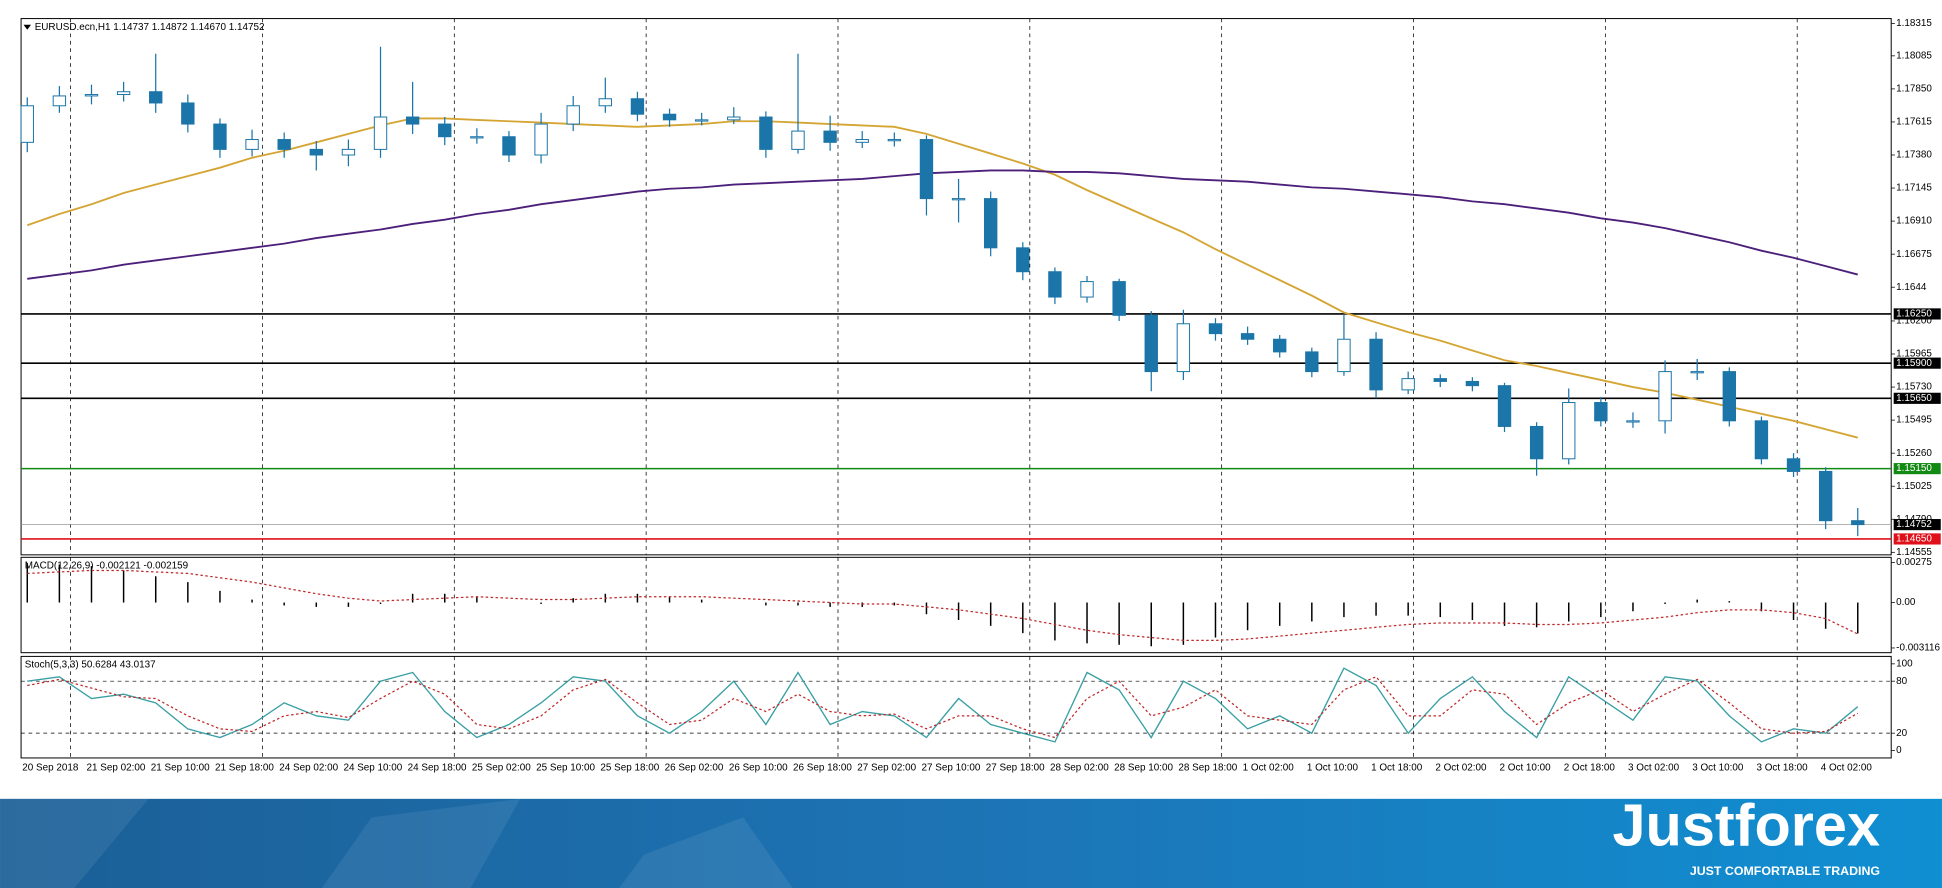  I want to click on x-tick-label: 26 Sep 18:00, so click(822, 767).